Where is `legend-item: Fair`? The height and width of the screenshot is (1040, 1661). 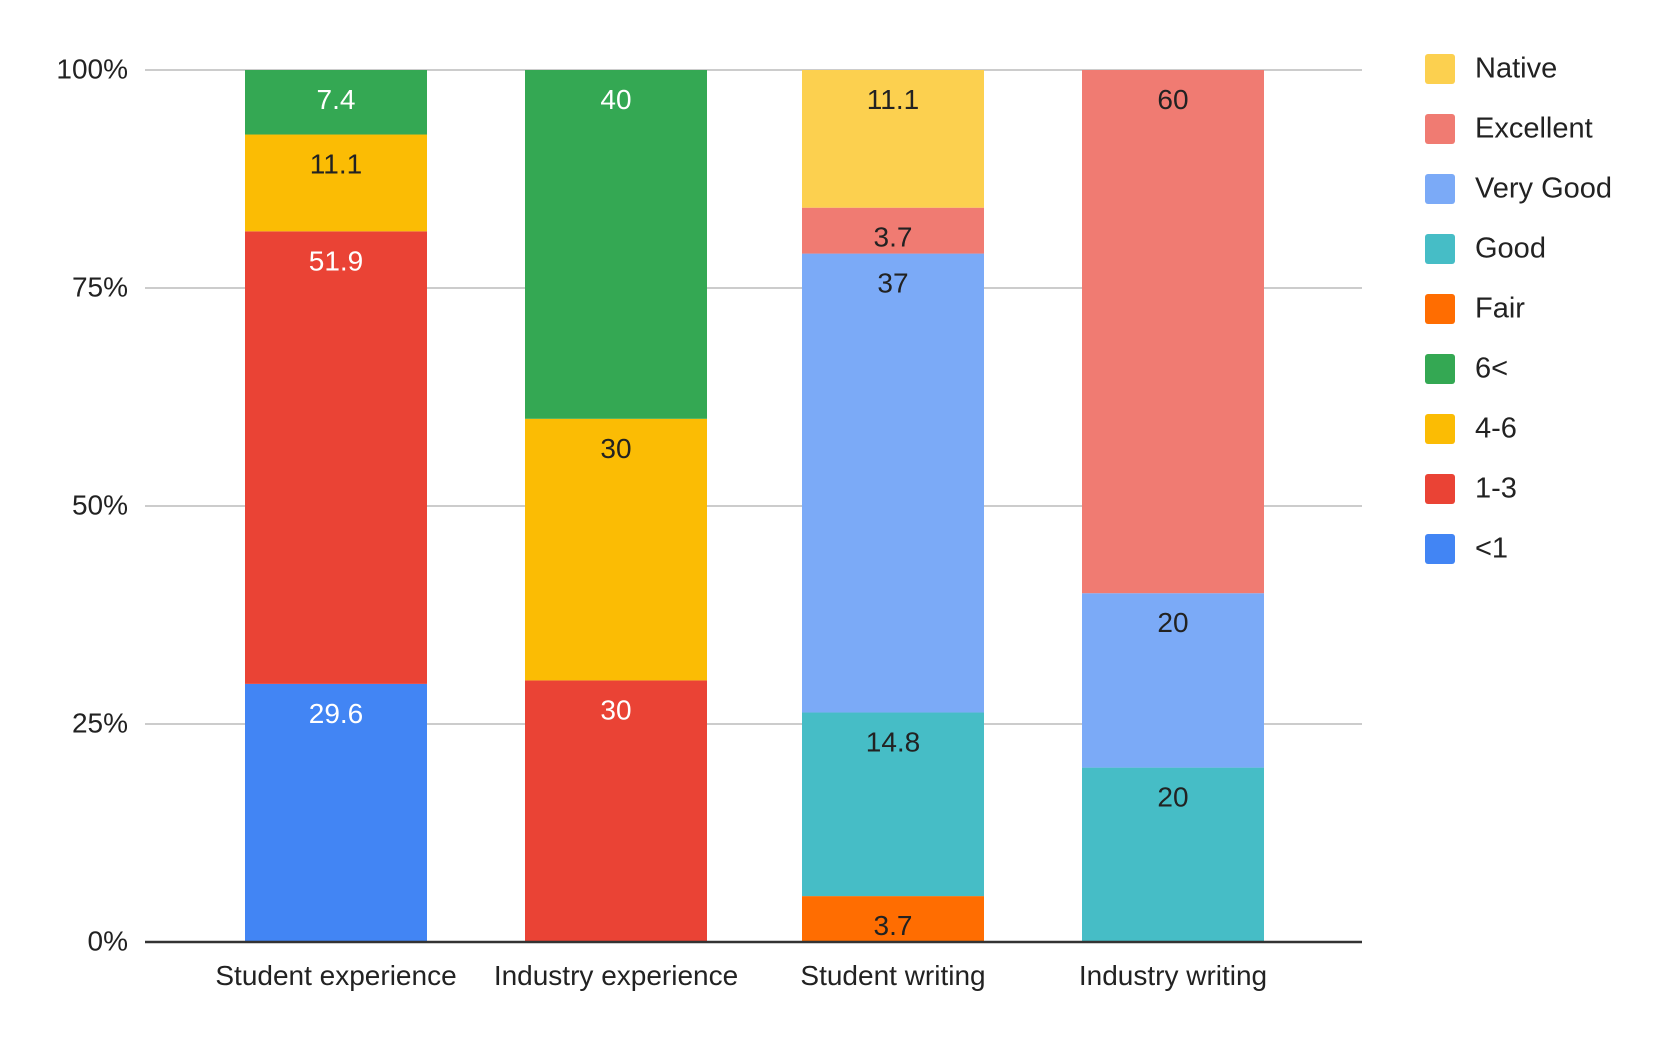 legend-item: Fair is located at coordinates (1475, 309).